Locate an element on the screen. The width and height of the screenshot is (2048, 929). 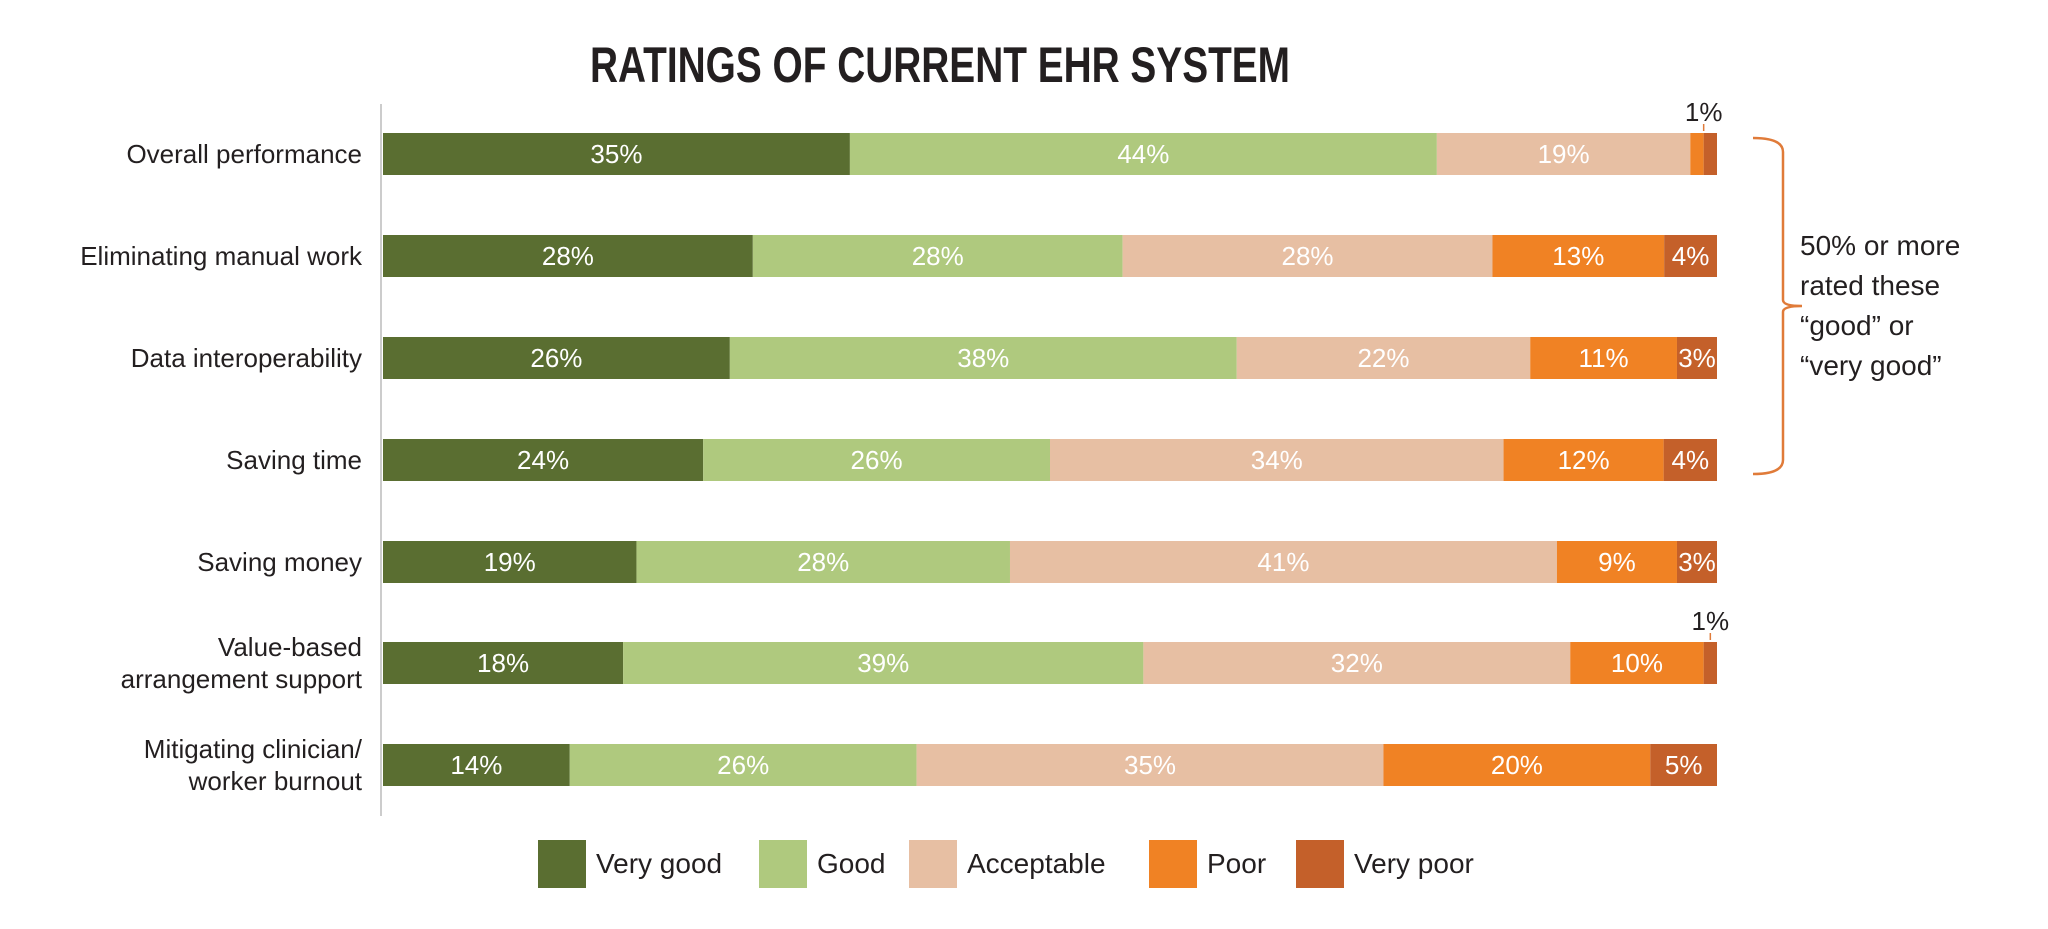
data-label: 20% is located at coordinates (1517, 765).